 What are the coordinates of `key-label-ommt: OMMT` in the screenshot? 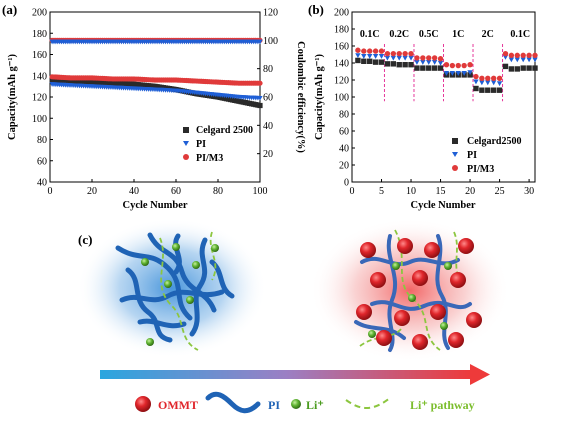 It's located at (178, 405).